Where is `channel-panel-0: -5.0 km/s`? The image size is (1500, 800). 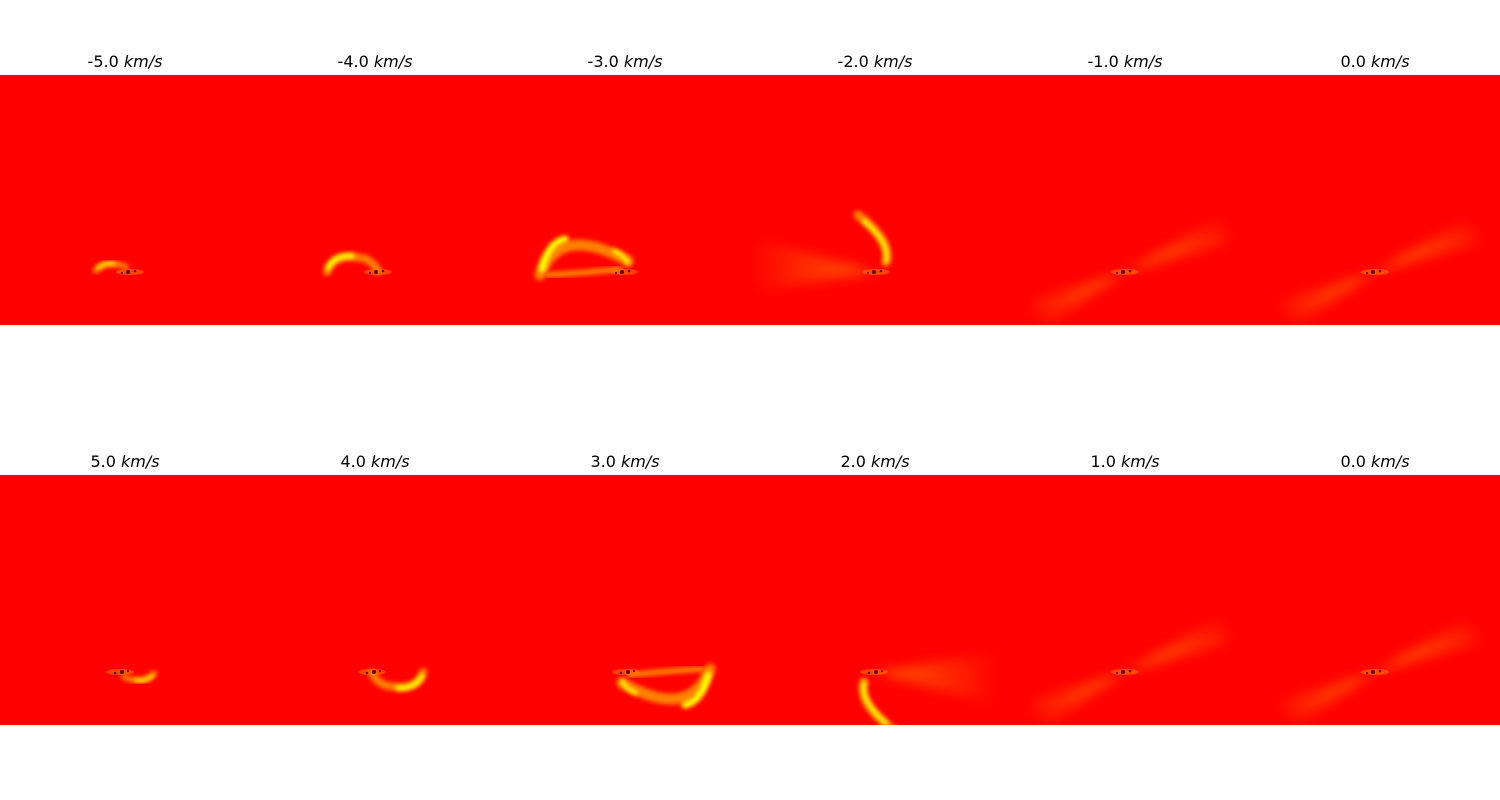 channel-panel-0: -5.0 km/s is located at coordinates (125, 188).